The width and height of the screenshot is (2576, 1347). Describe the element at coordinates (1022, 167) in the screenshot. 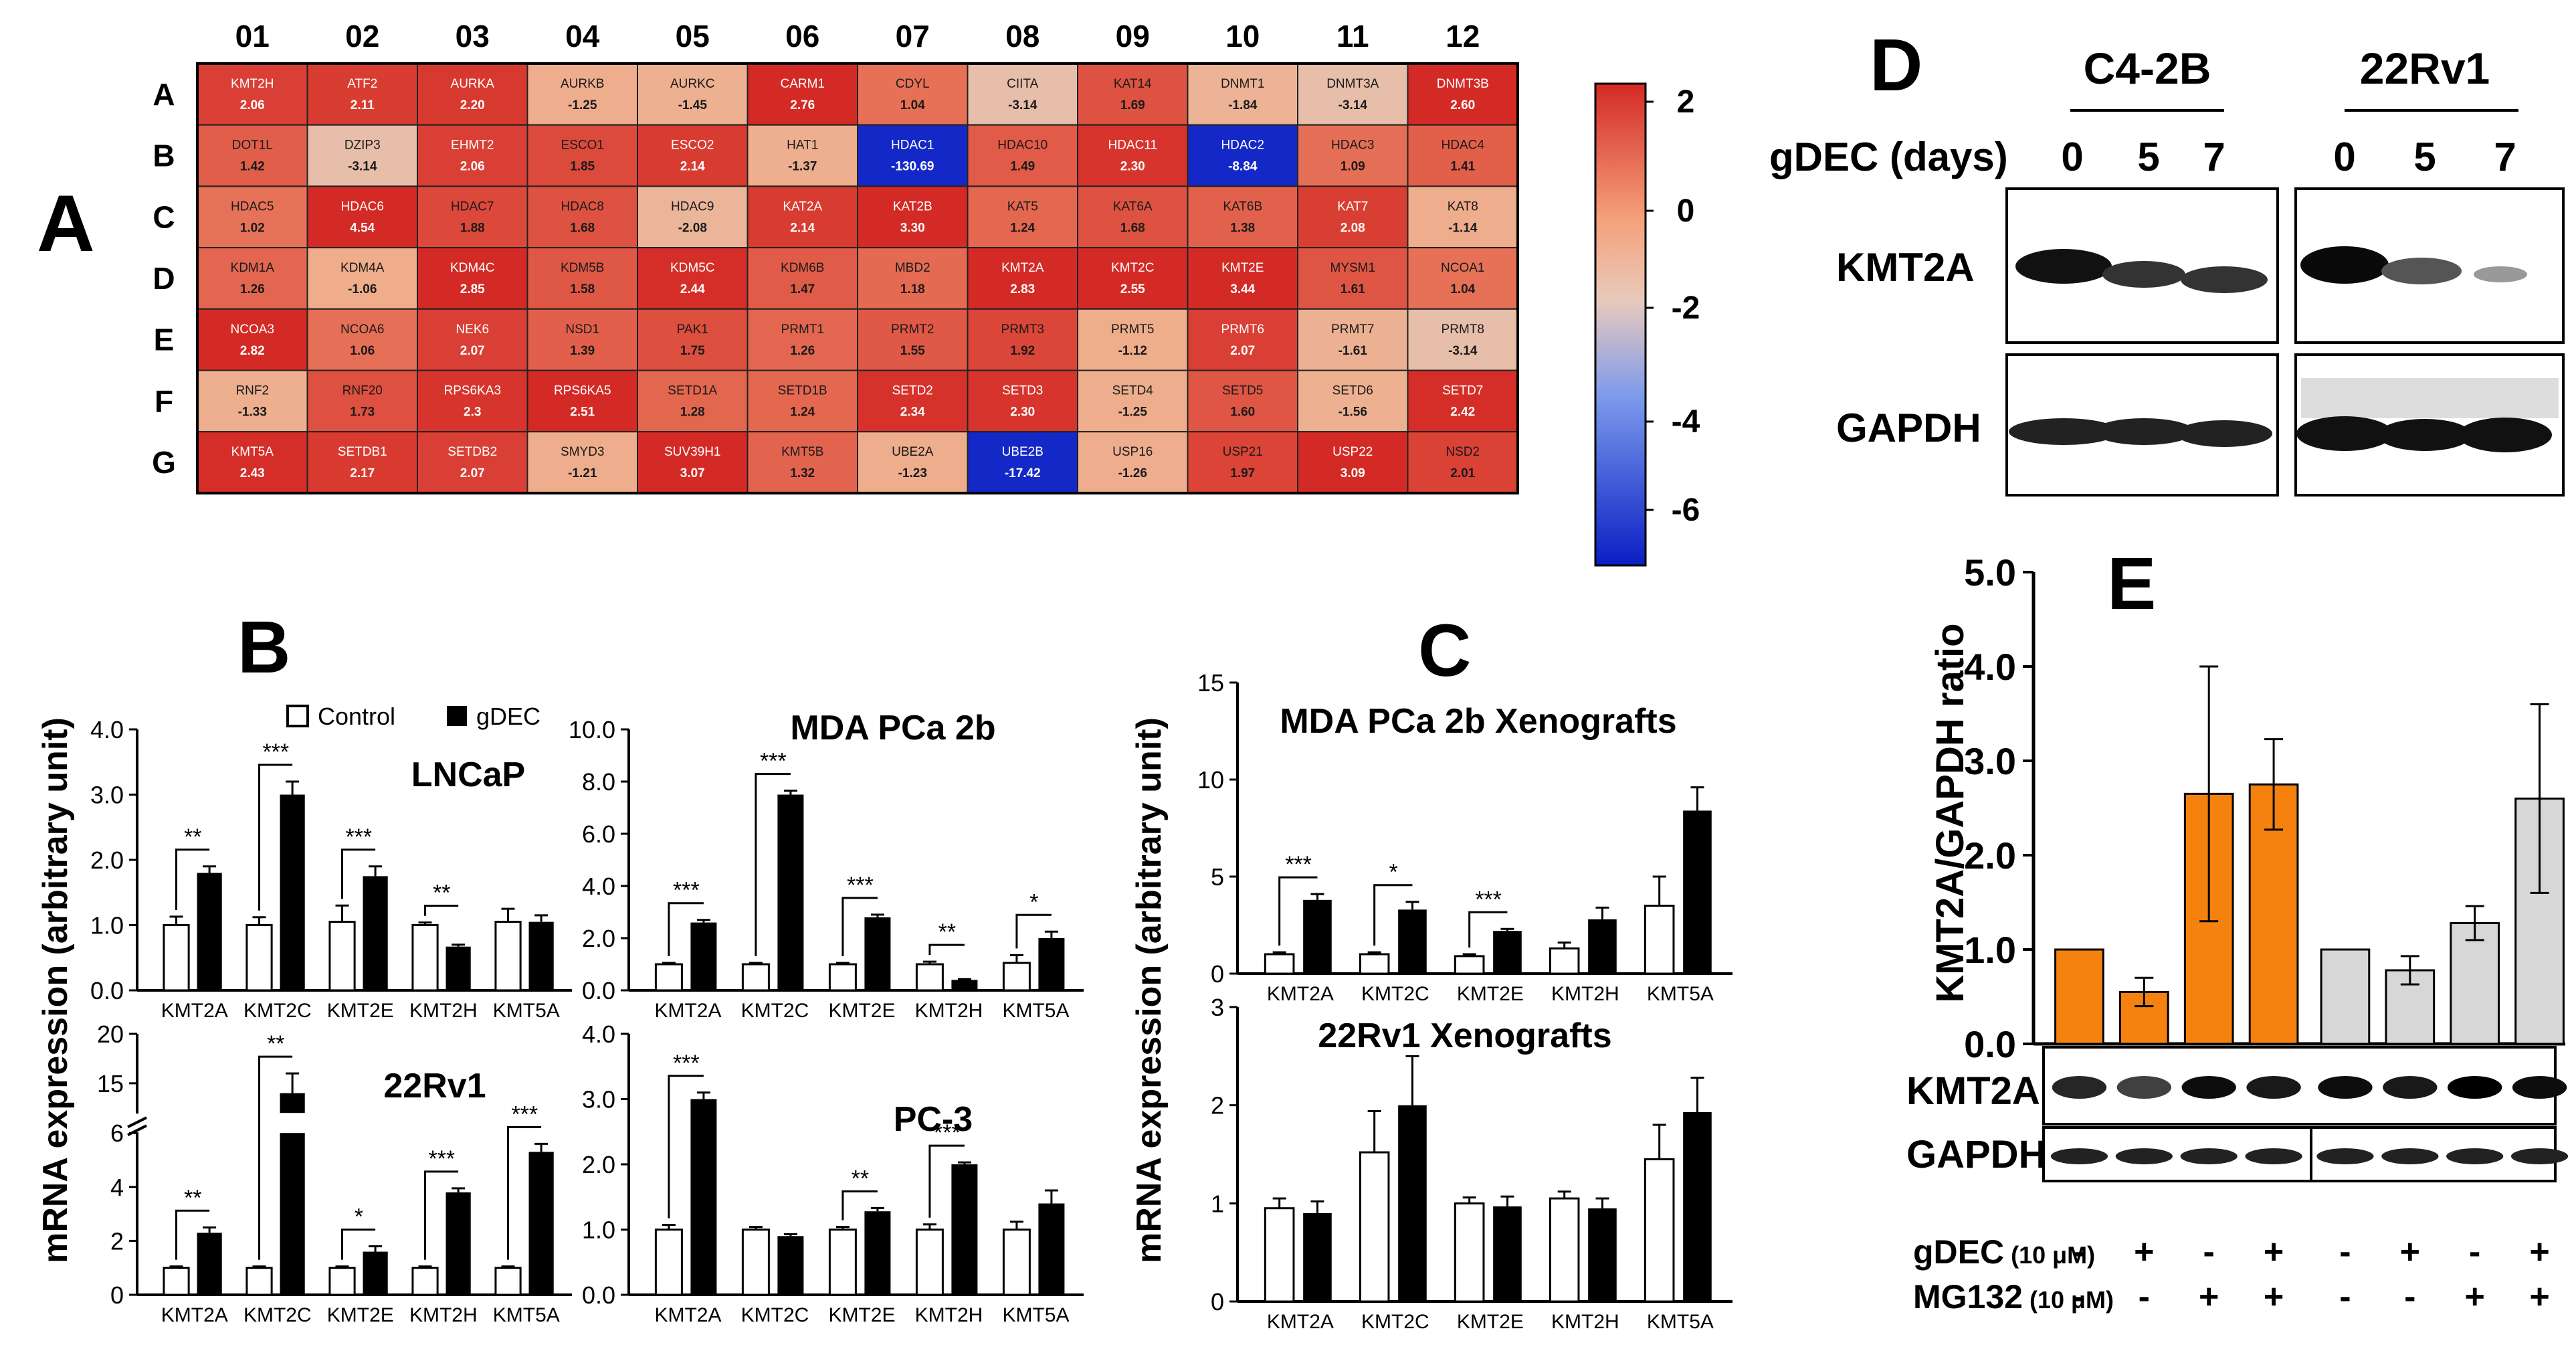

I see `heatmap-cell-value: 1.49` at that location.